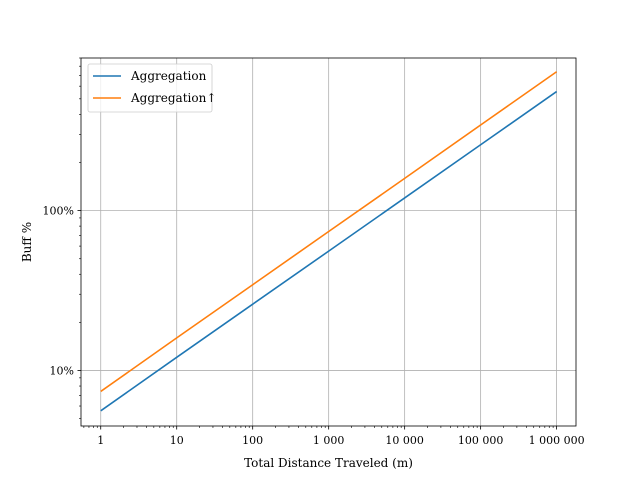 The width and height of the screenshot is (640, 480). Describe the element at coordinates (100, 440) in the screenshot. I see `x-tick-label: 1` at that location.